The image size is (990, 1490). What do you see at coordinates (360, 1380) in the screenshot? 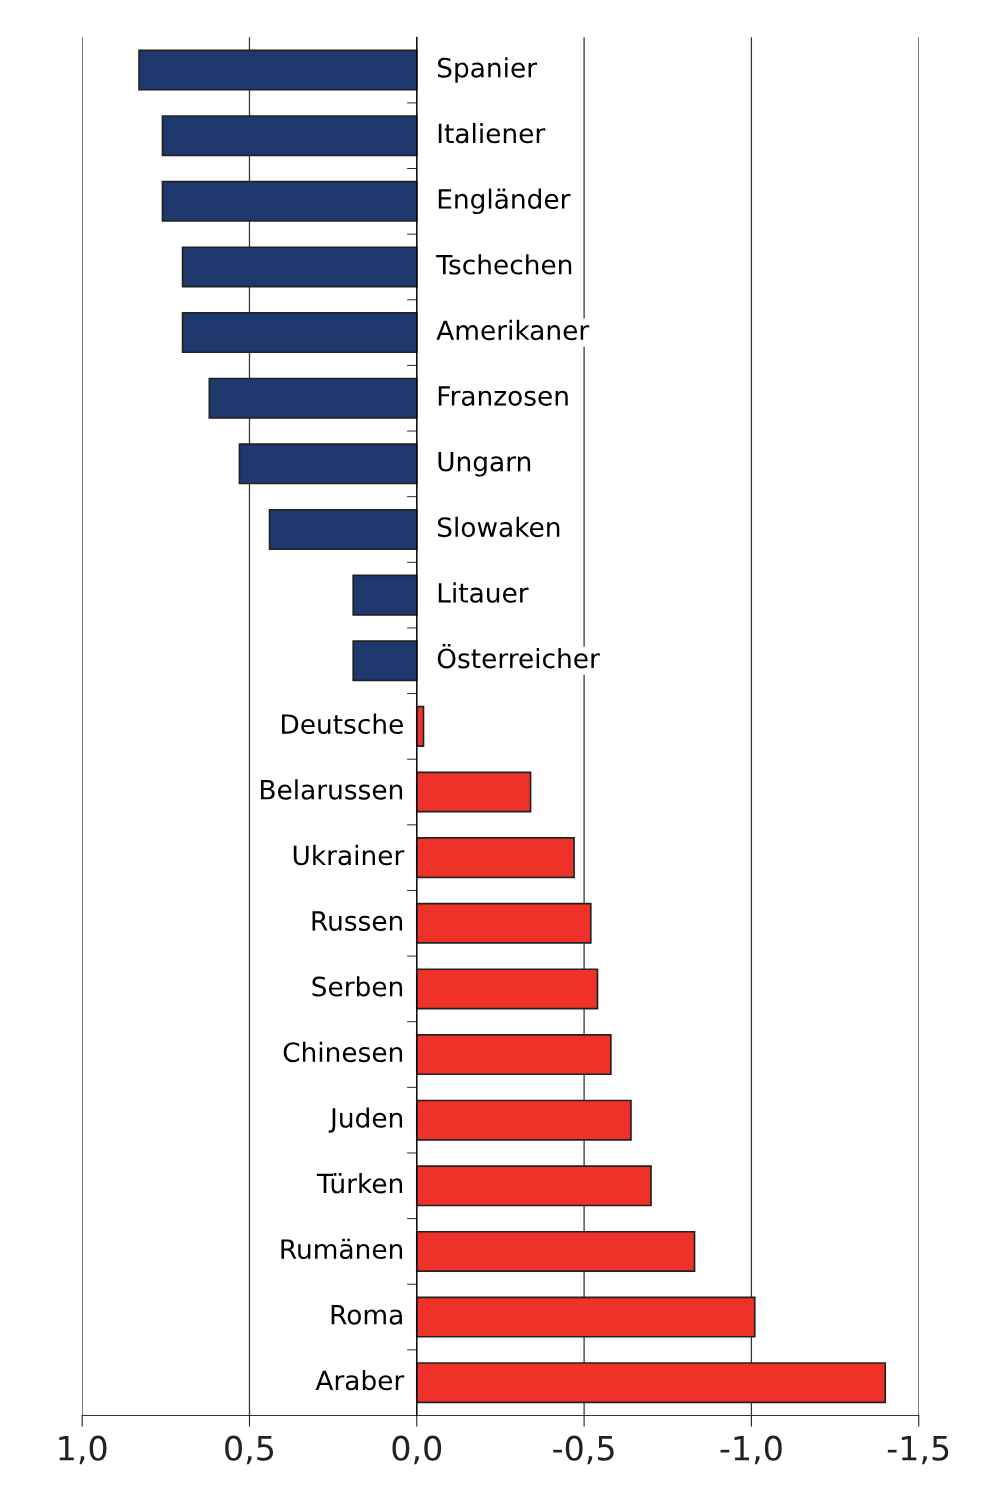
I see `y-tick-label: Araber` at bounding box center [360, 1380].